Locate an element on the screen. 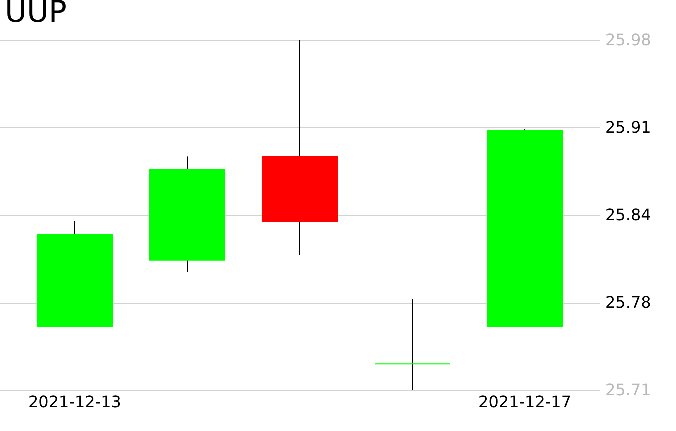 The height and width of the screenshot is (431, 676). y-tick-label: 25.71 is located at coordinates (629, 390).